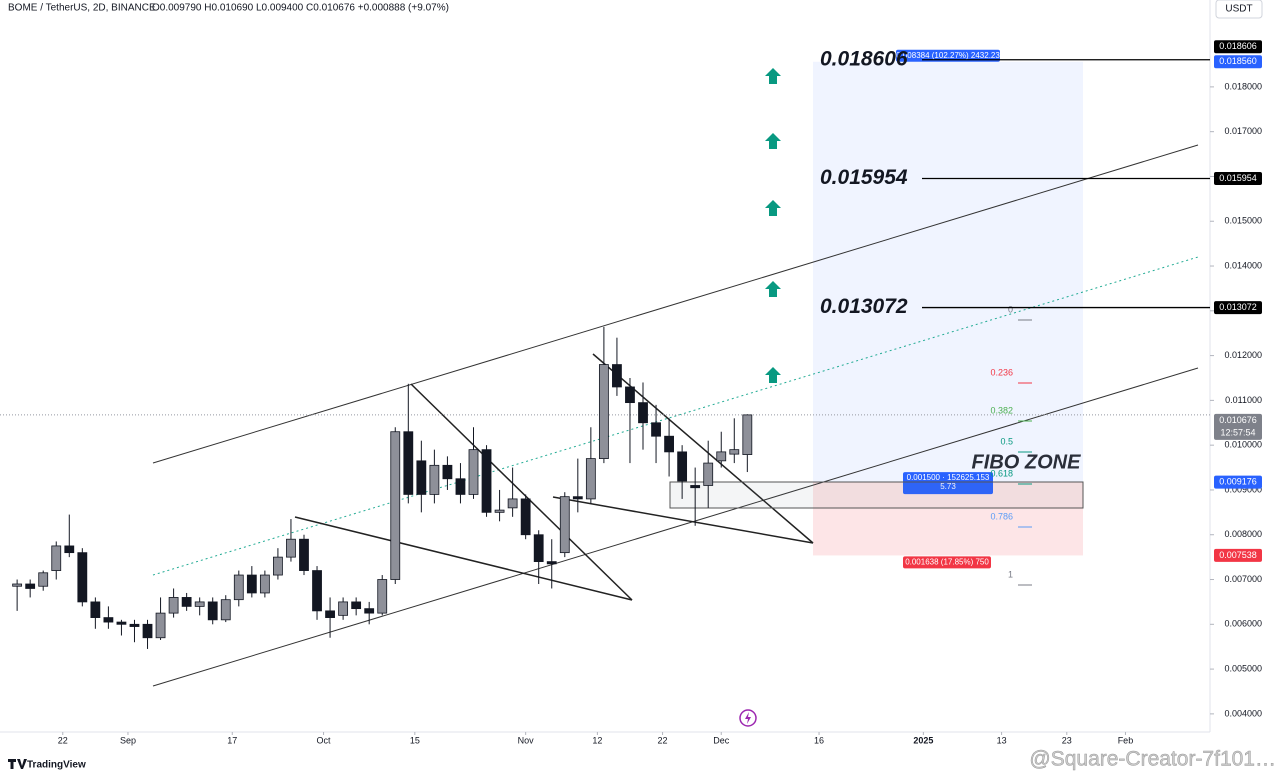 This screenshot has width=1280, height=784. Describe the element at coordinates (1001, 372) in the screenshot. I see `fib-label: 0.236` at that location.